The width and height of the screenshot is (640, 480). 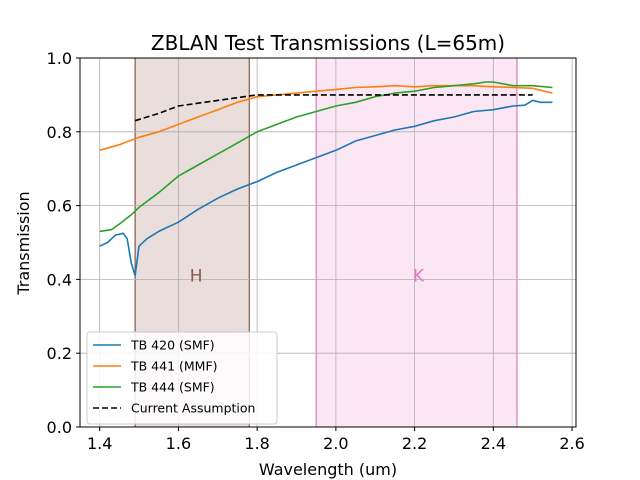 What do you see at coordinates (414, 443) in the screenshot?
I see `x-tick-label: 2.2` at bounding box center [414, 443].